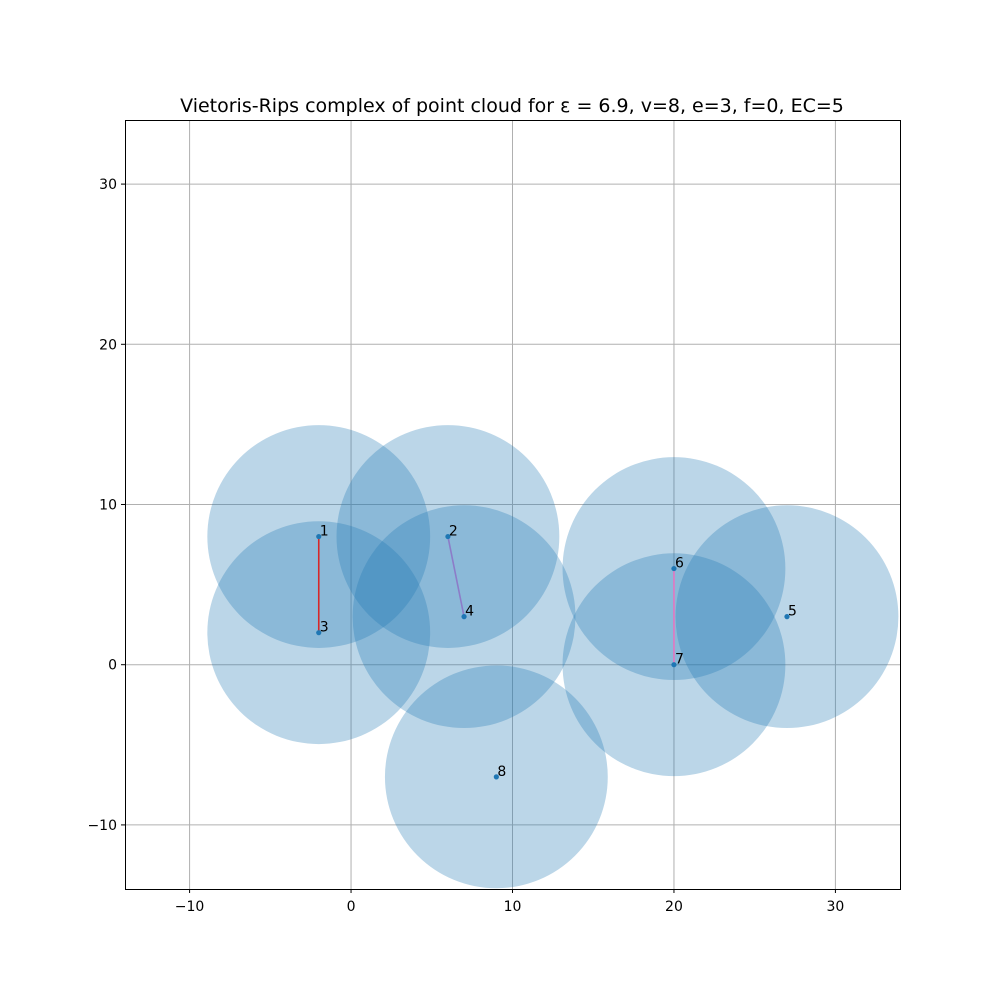  I want to click on point-label: 8, so click(501, 772).